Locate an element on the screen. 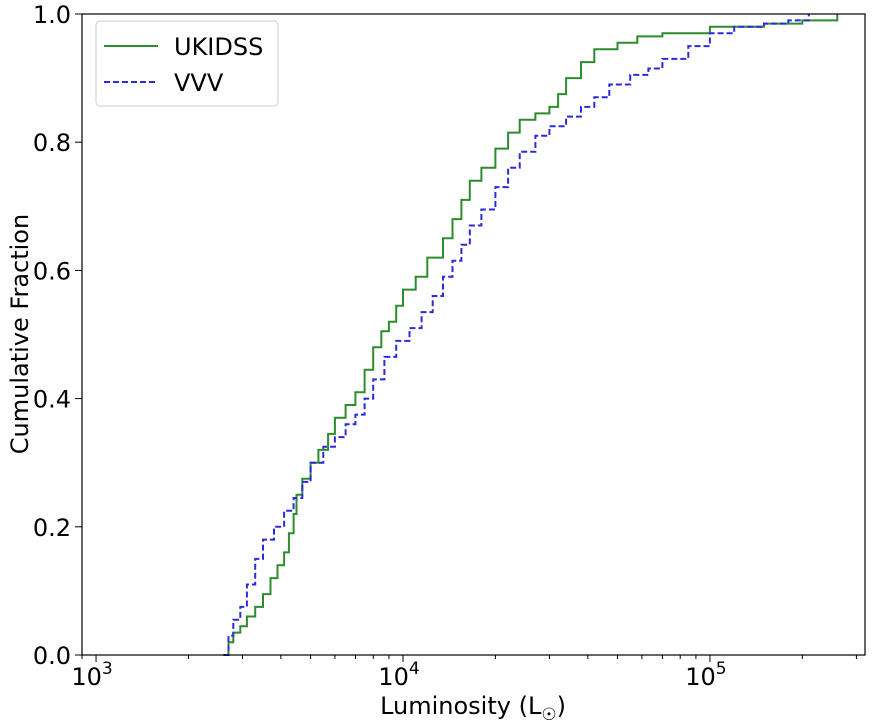 The image size is (872, 728). legend-label-vvv: VVV is located at coordinates (199, 83).